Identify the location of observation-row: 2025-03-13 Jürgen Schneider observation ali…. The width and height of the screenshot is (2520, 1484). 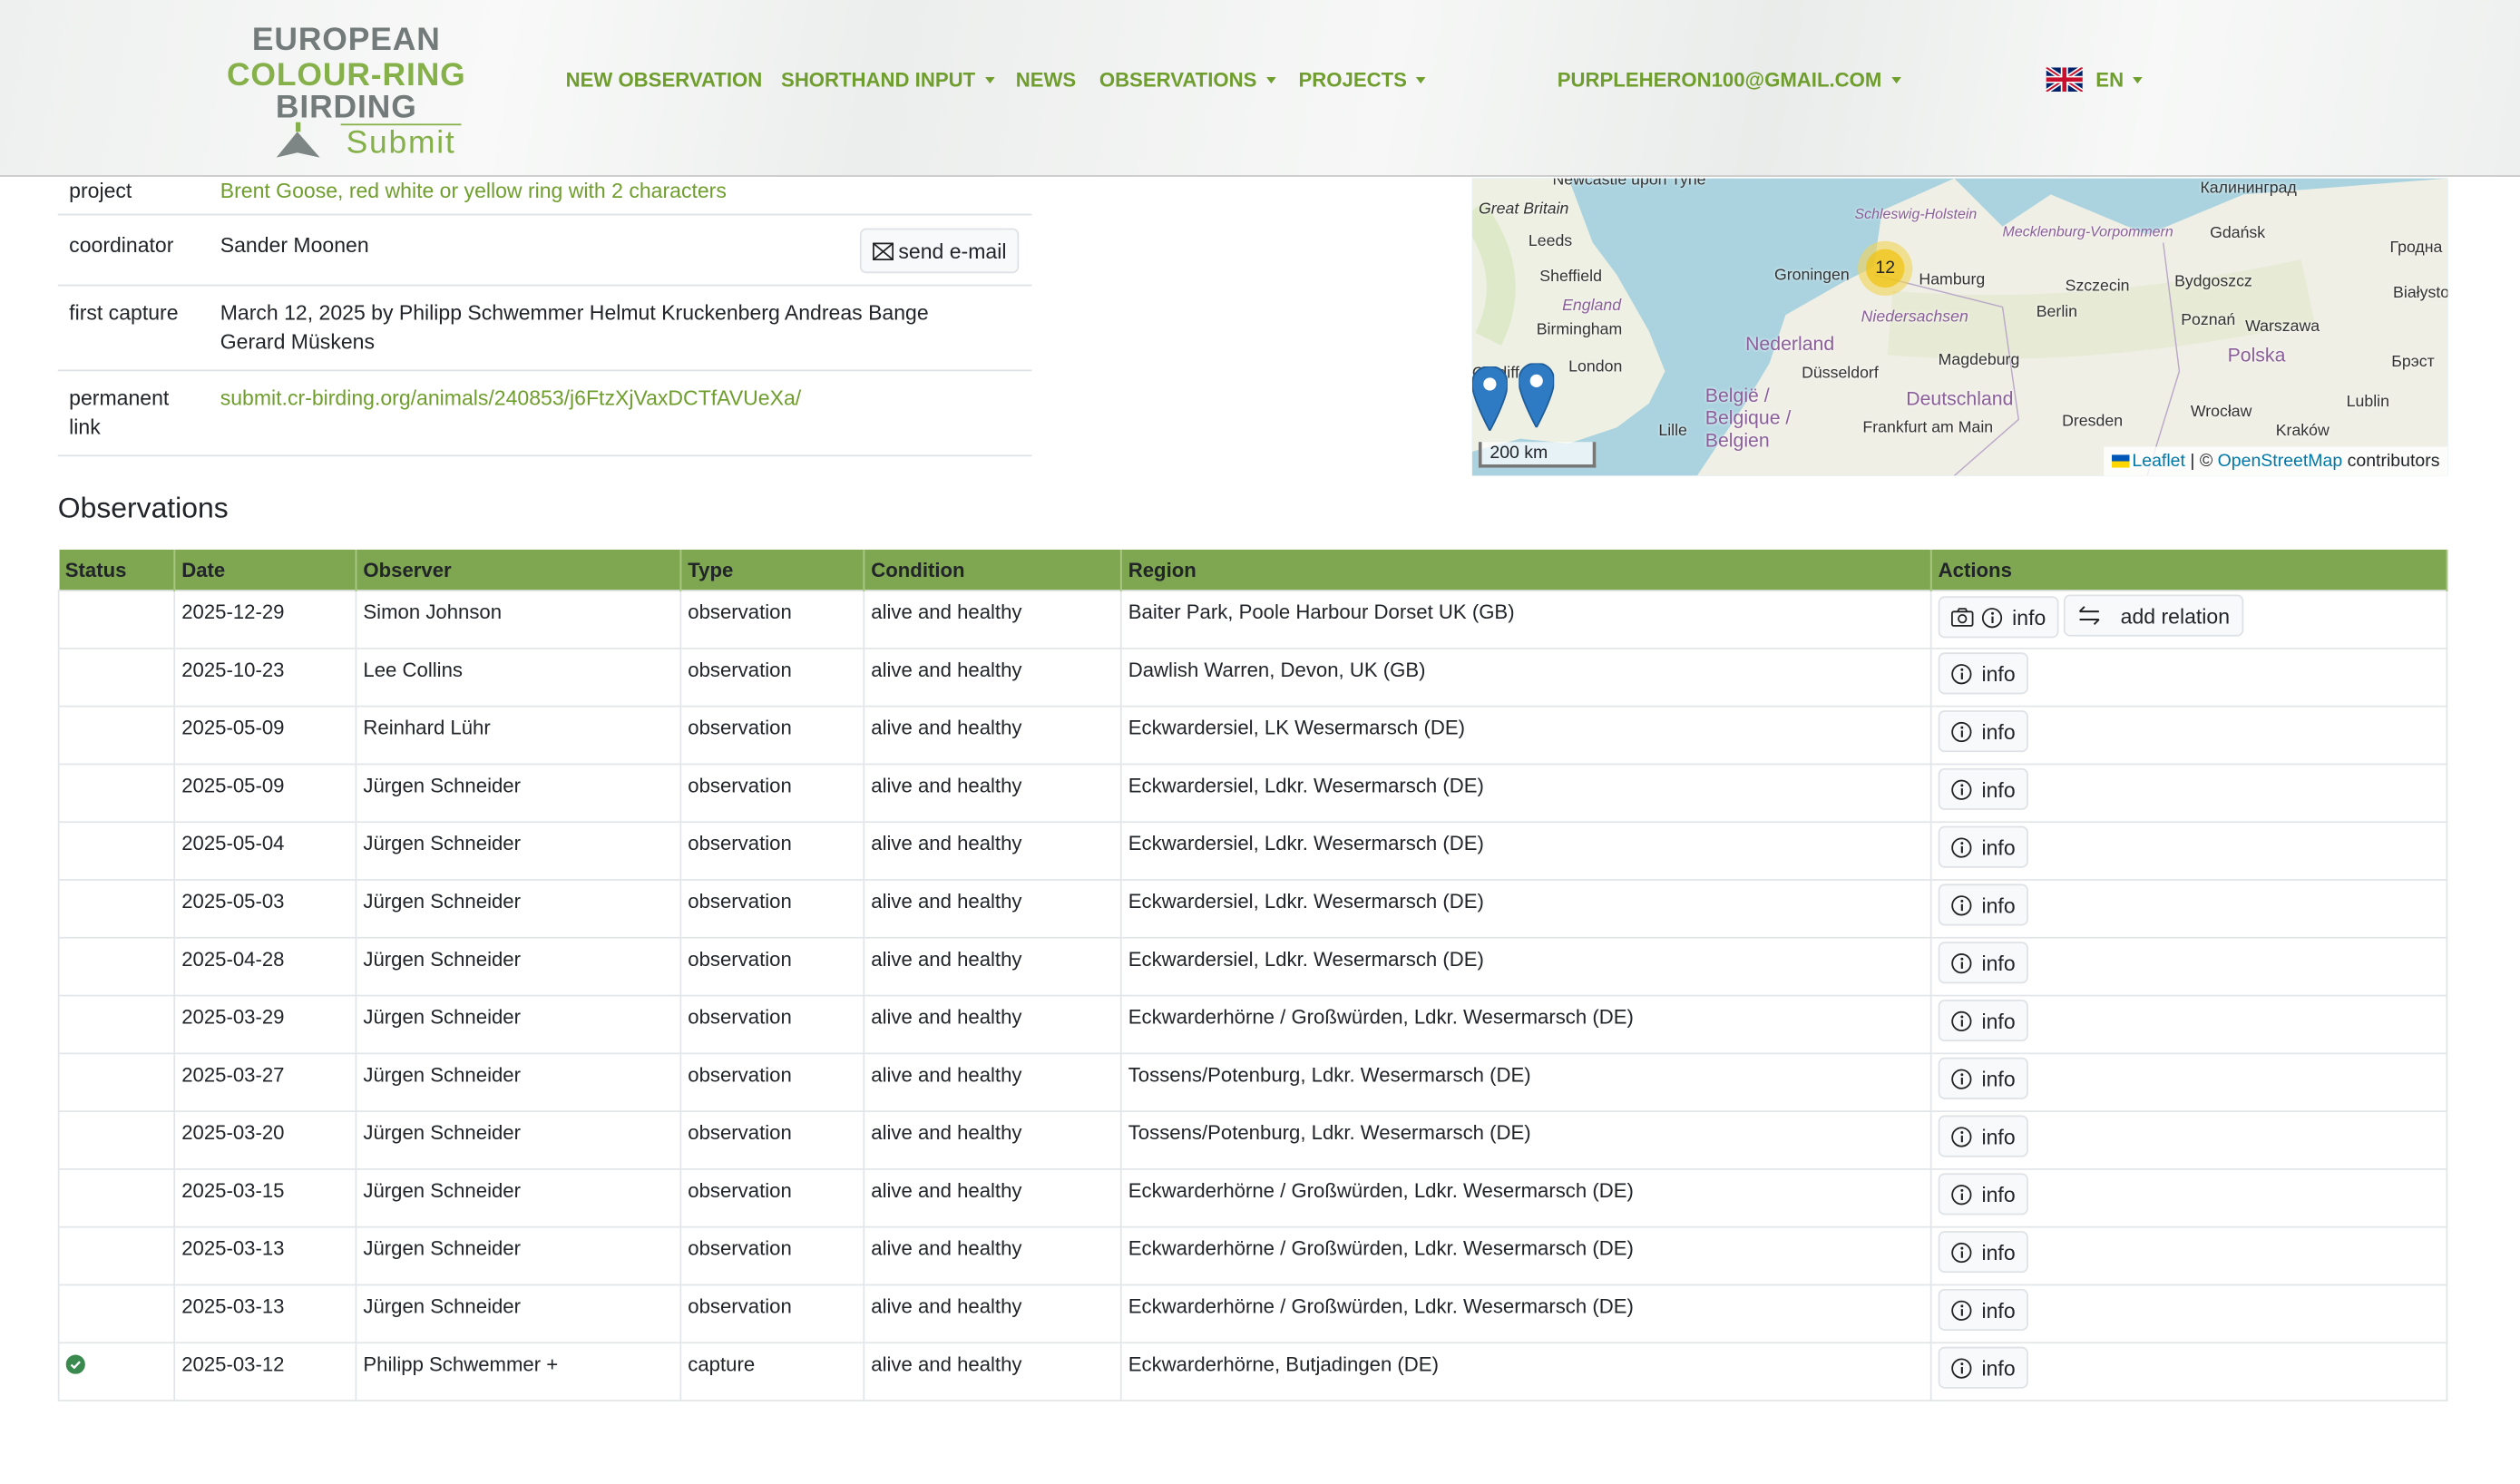
(1252, 1256).